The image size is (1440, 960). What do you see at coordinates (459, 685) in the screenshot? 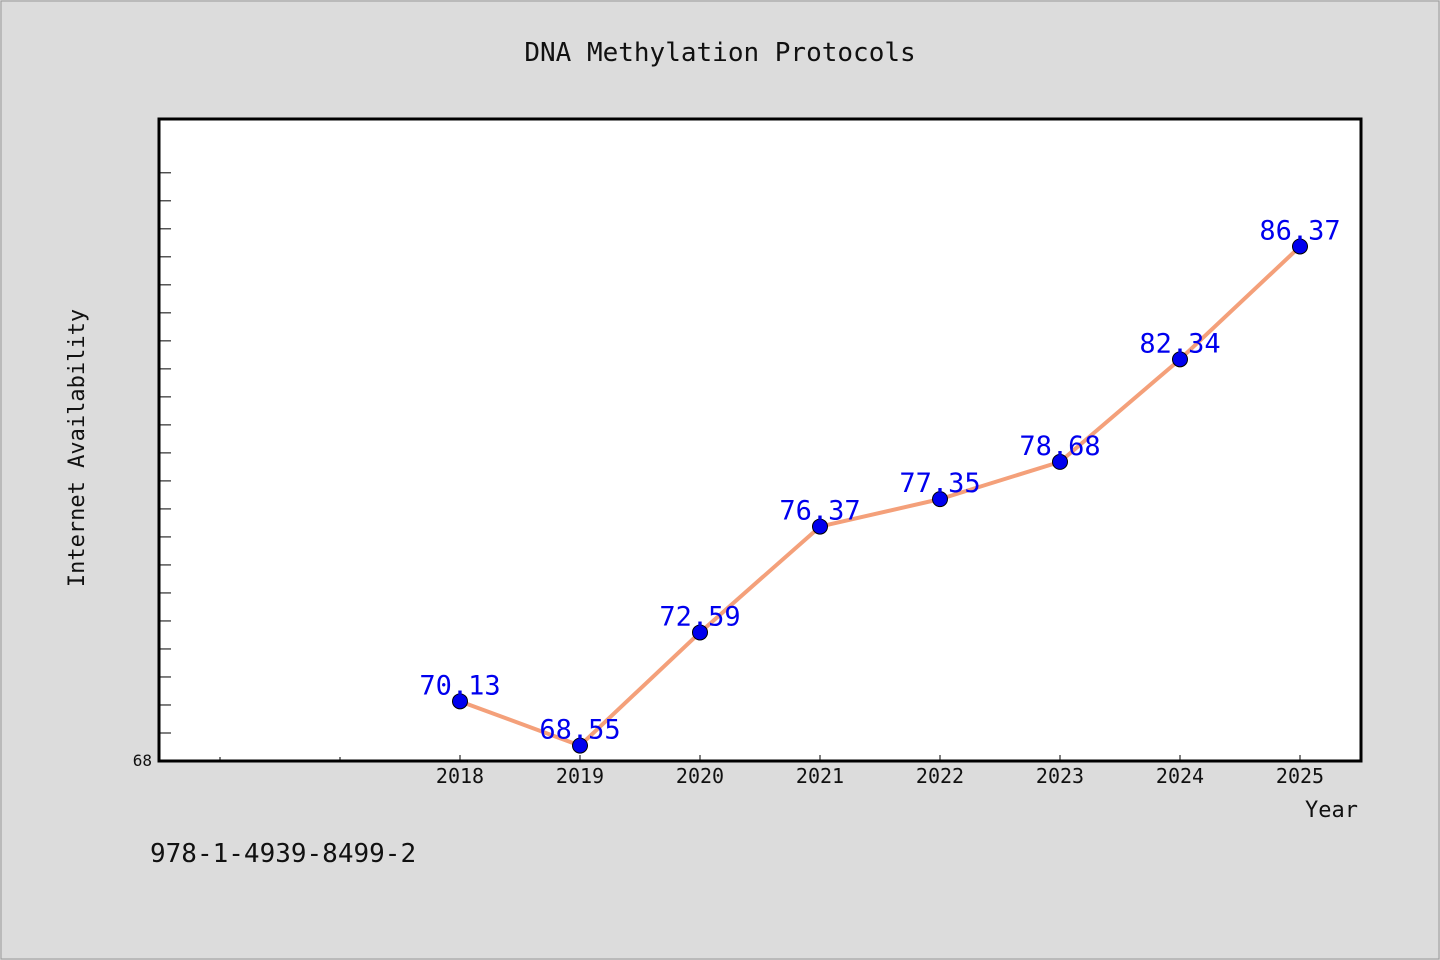
I see `data-label: 70.13` at bounding box center [459, 685].